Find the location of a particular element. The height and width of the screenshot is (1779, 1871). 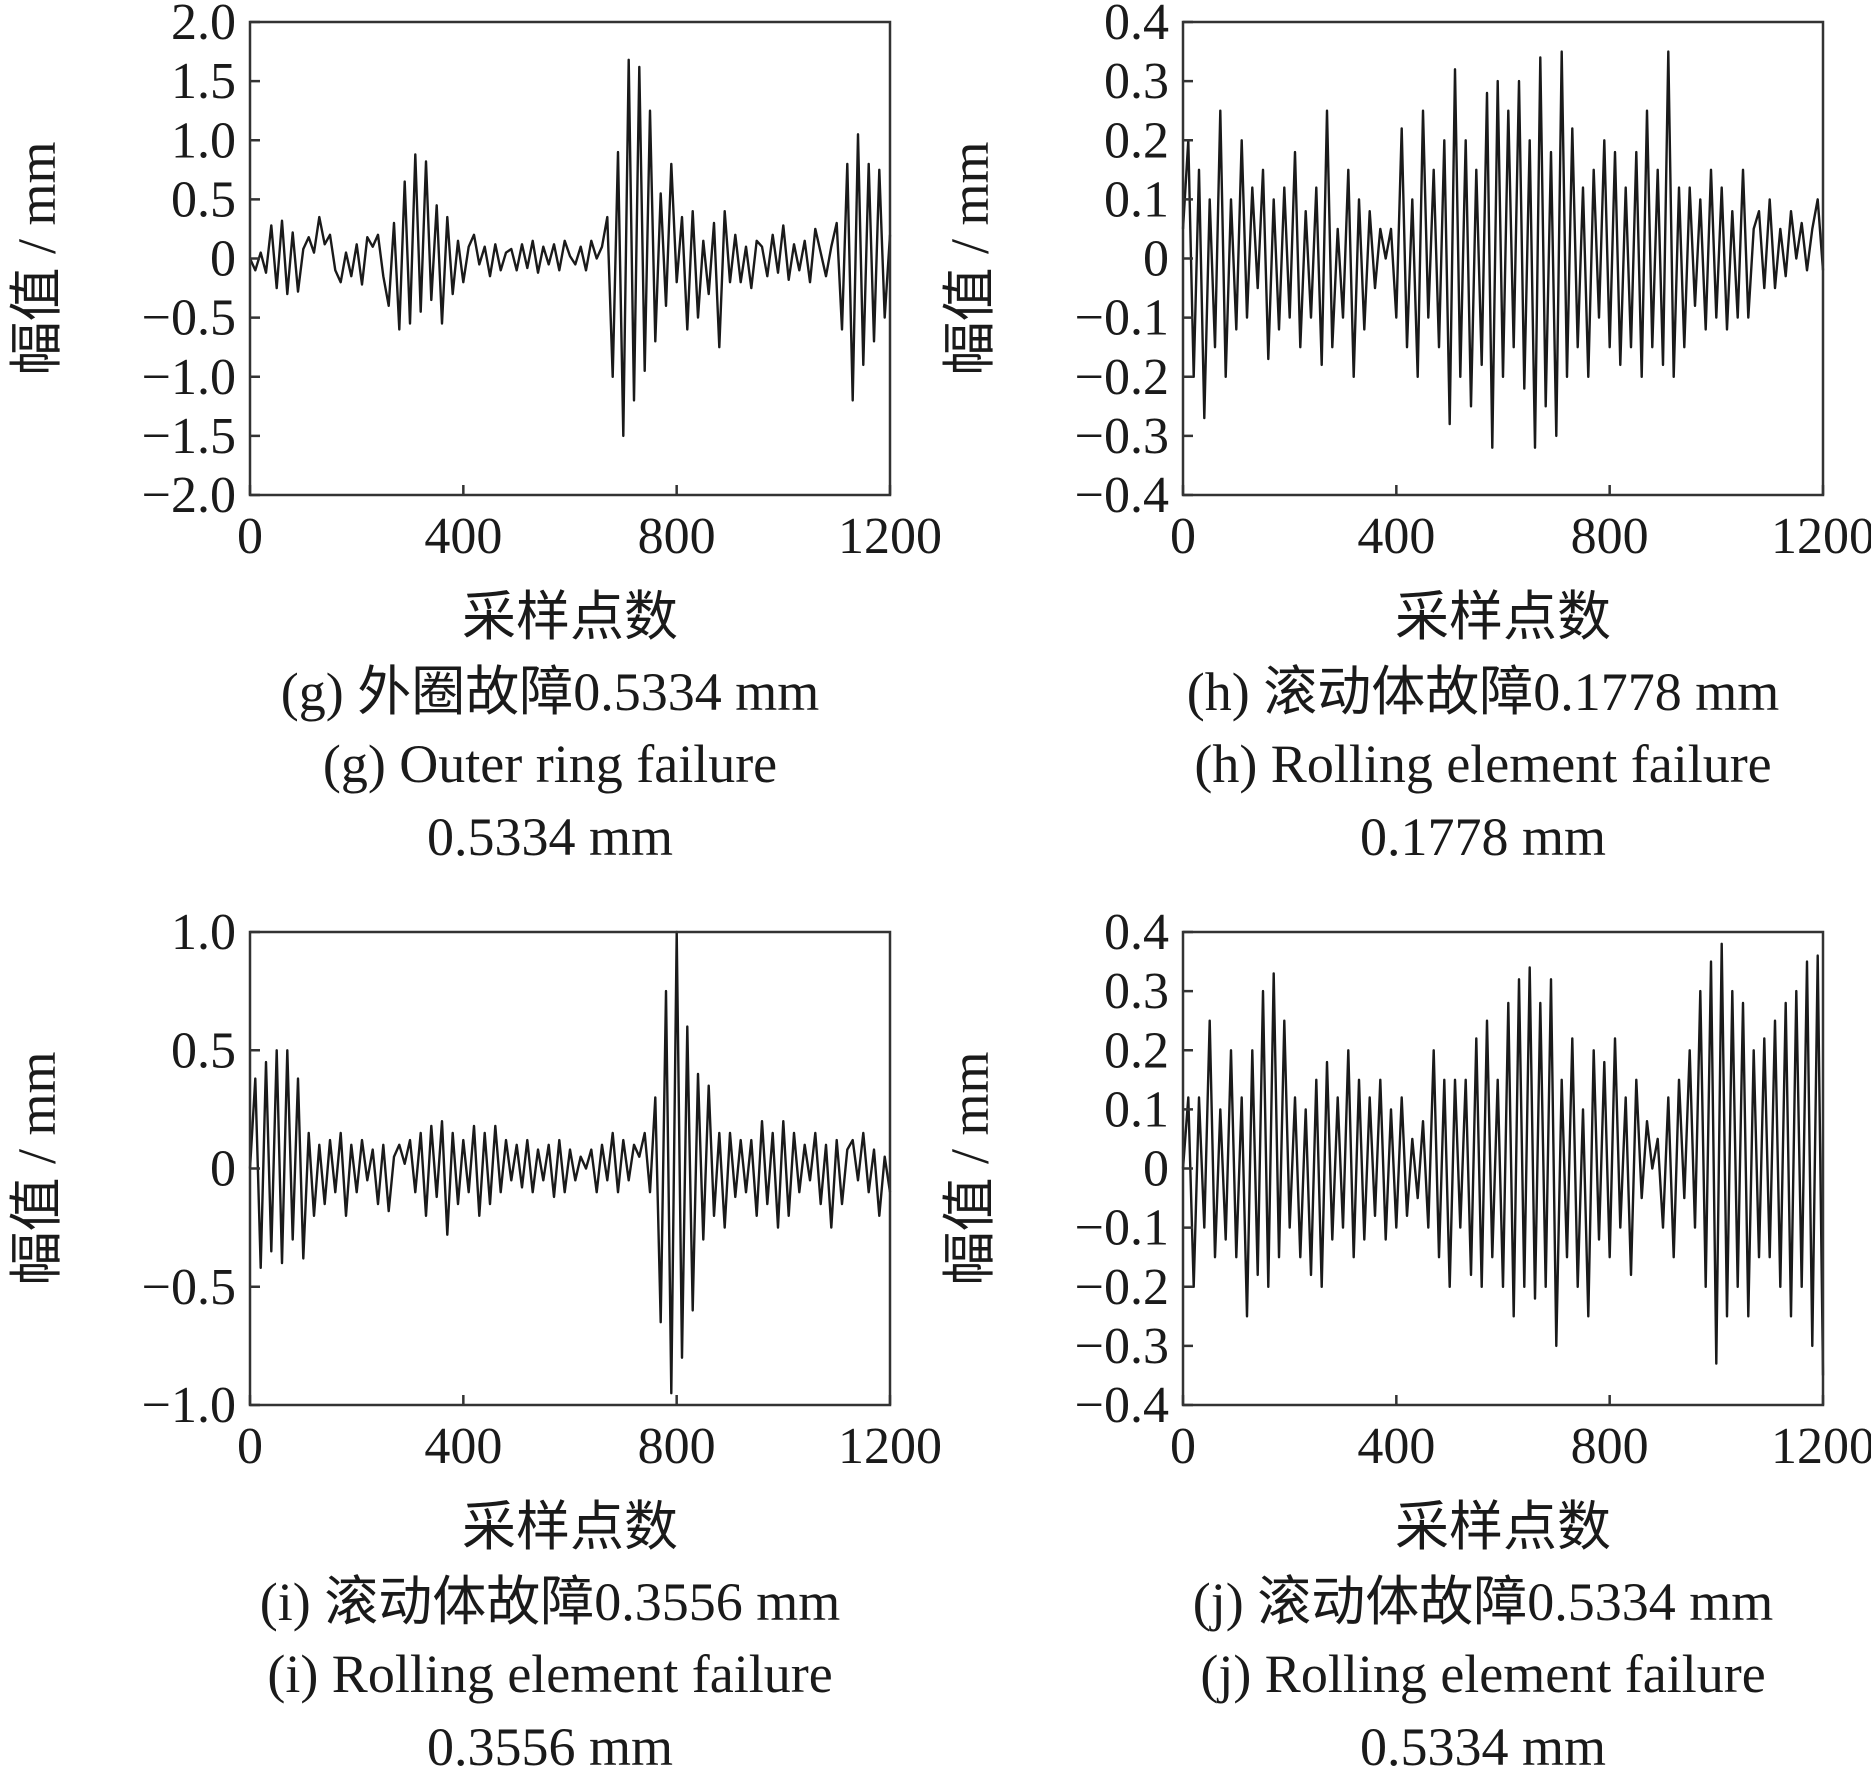

x-axis-label-h: 采样点数 is located at coordinates (1503, 617).